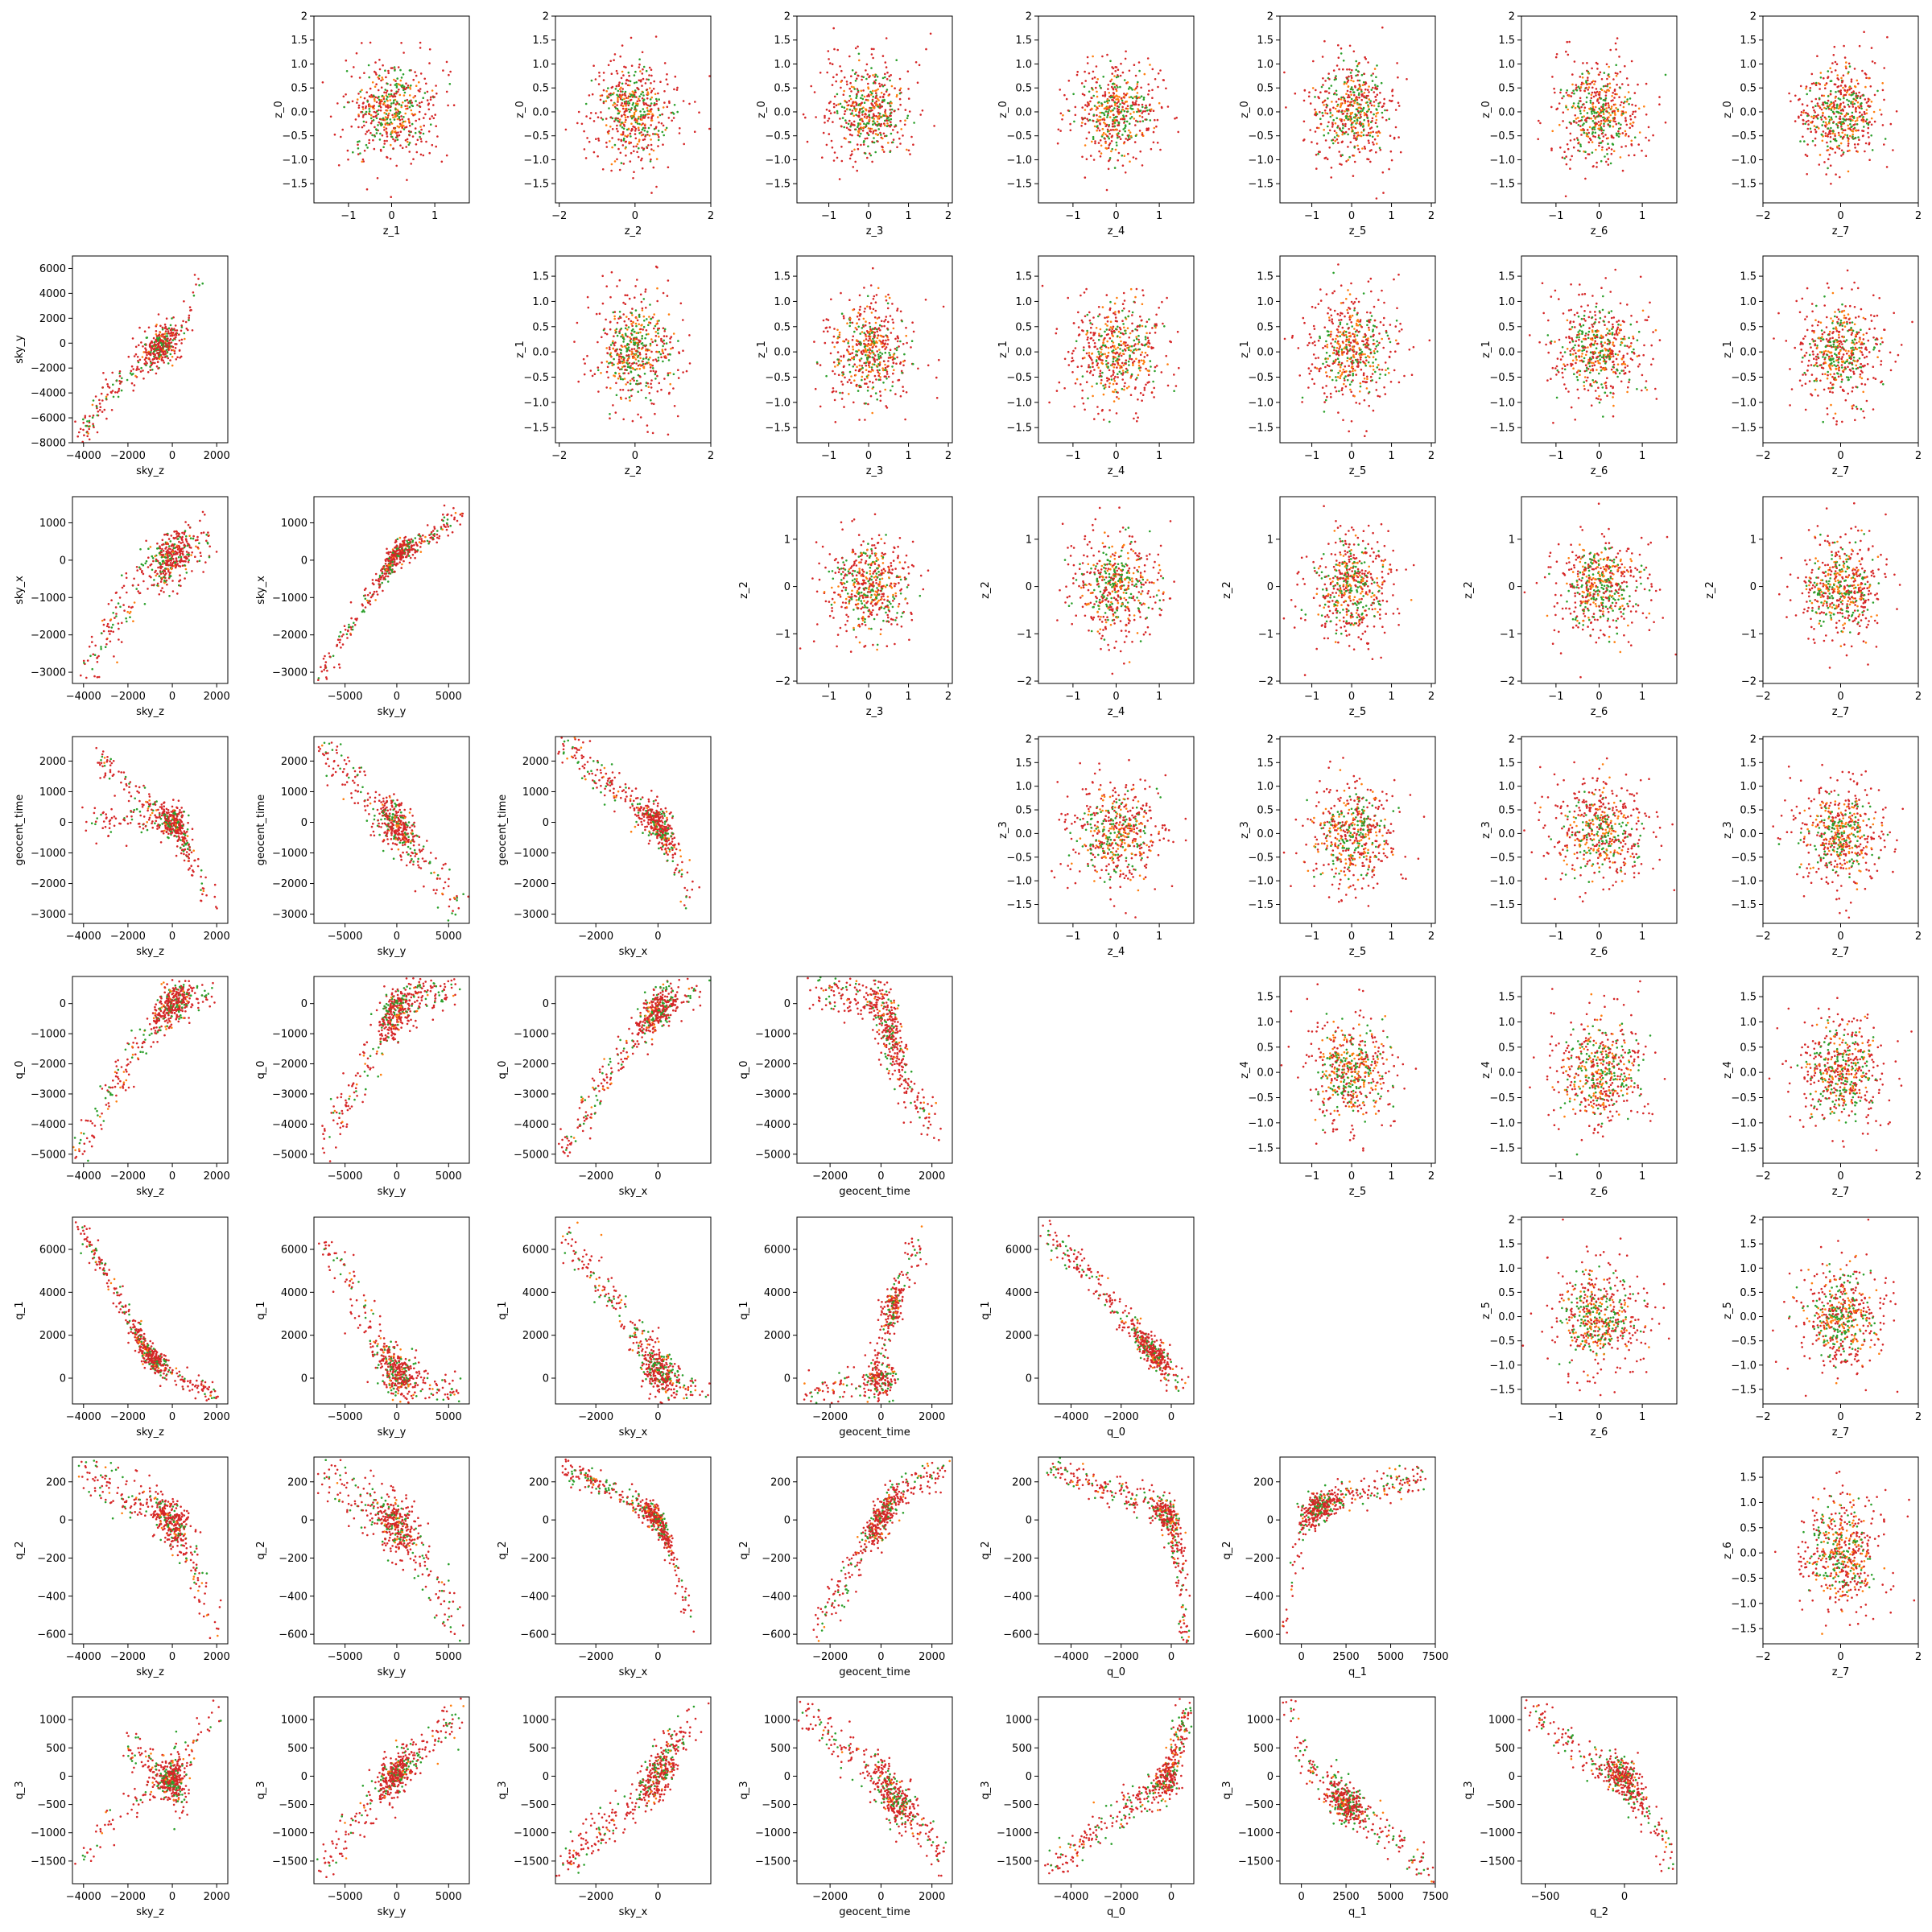 The height and width of the screenshot is (1932, 1932). Describe the element at coordinates (217, 456) in the screenshot. I see `x-tick-label: 2000` at that location.